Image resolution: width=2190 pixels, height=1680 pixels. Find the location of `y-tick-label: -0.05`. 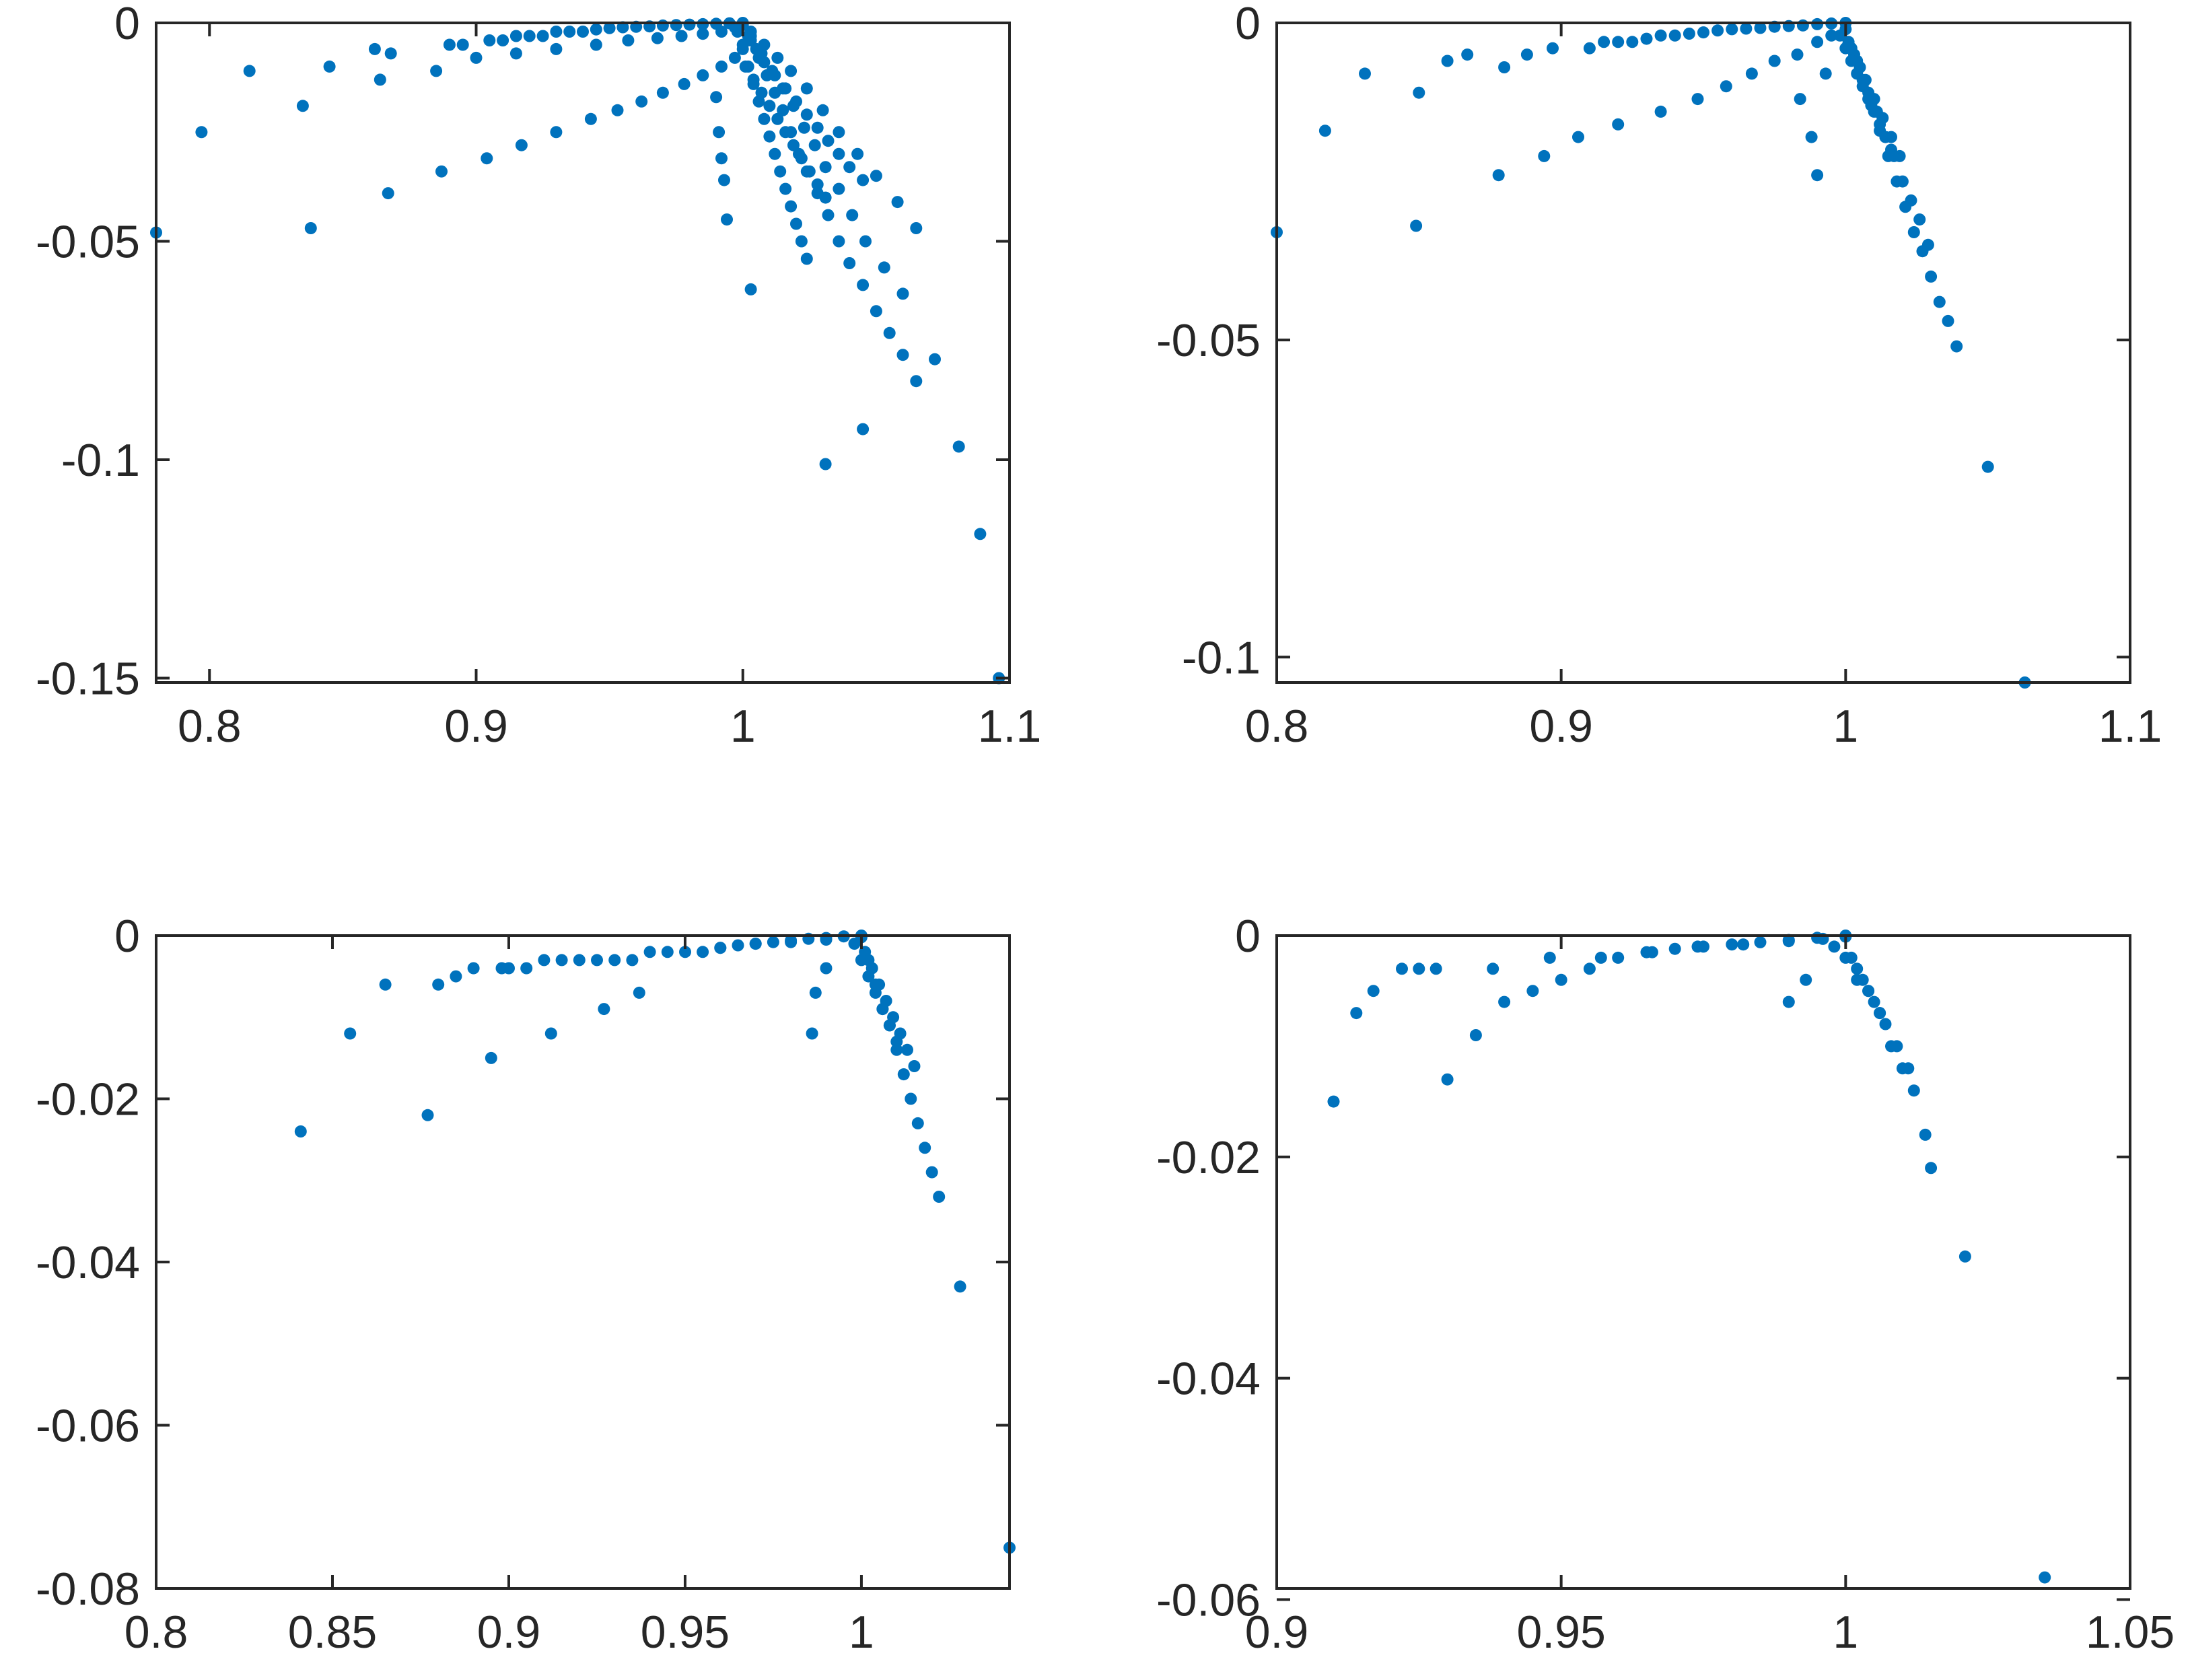

y-tick-label: -0.05 is located at coordinates (88, 242).